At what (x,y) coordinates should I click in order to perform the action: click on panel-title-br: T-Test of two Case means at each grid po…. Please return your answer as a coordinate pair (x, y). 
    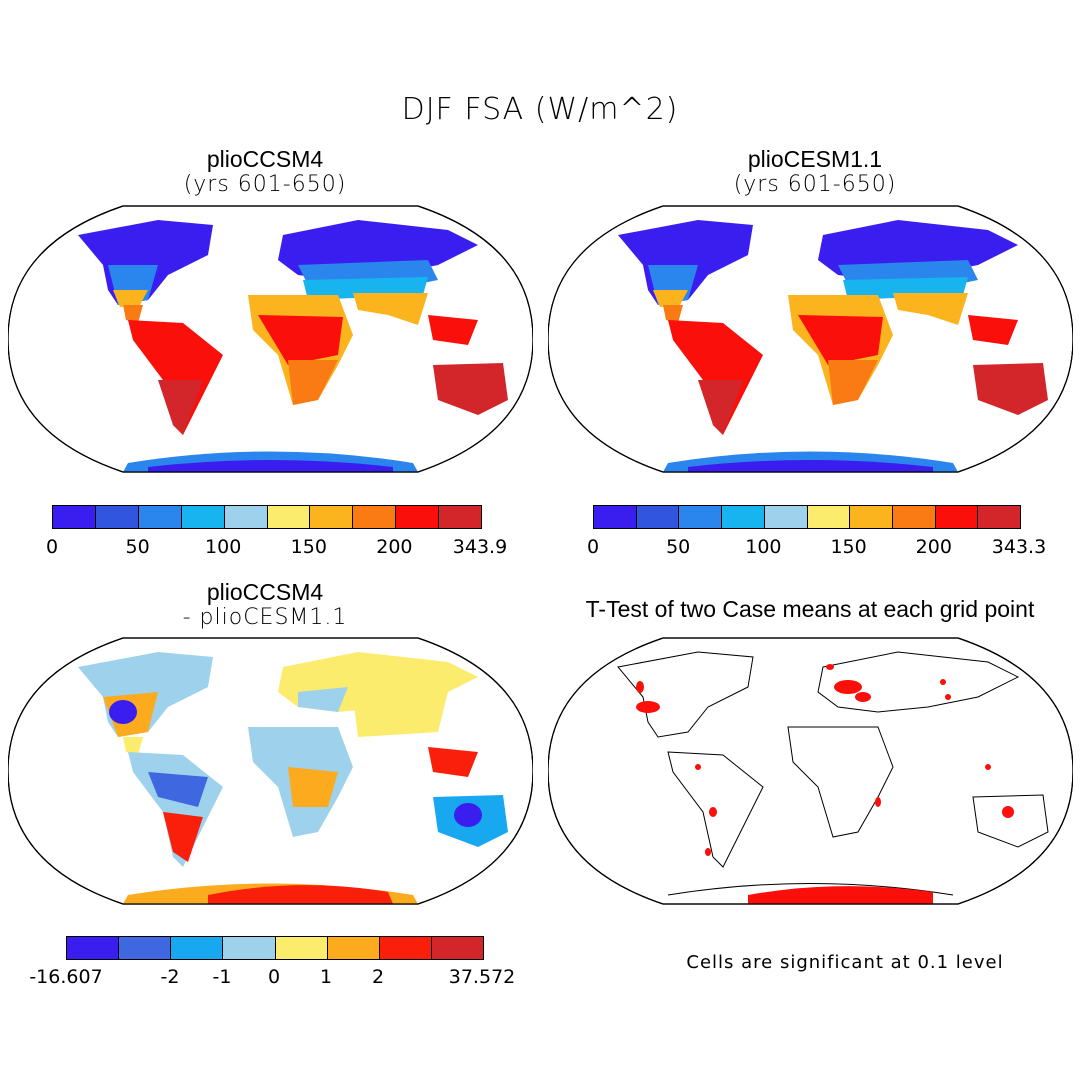
    Looking at the image, I should click on (810, 609).